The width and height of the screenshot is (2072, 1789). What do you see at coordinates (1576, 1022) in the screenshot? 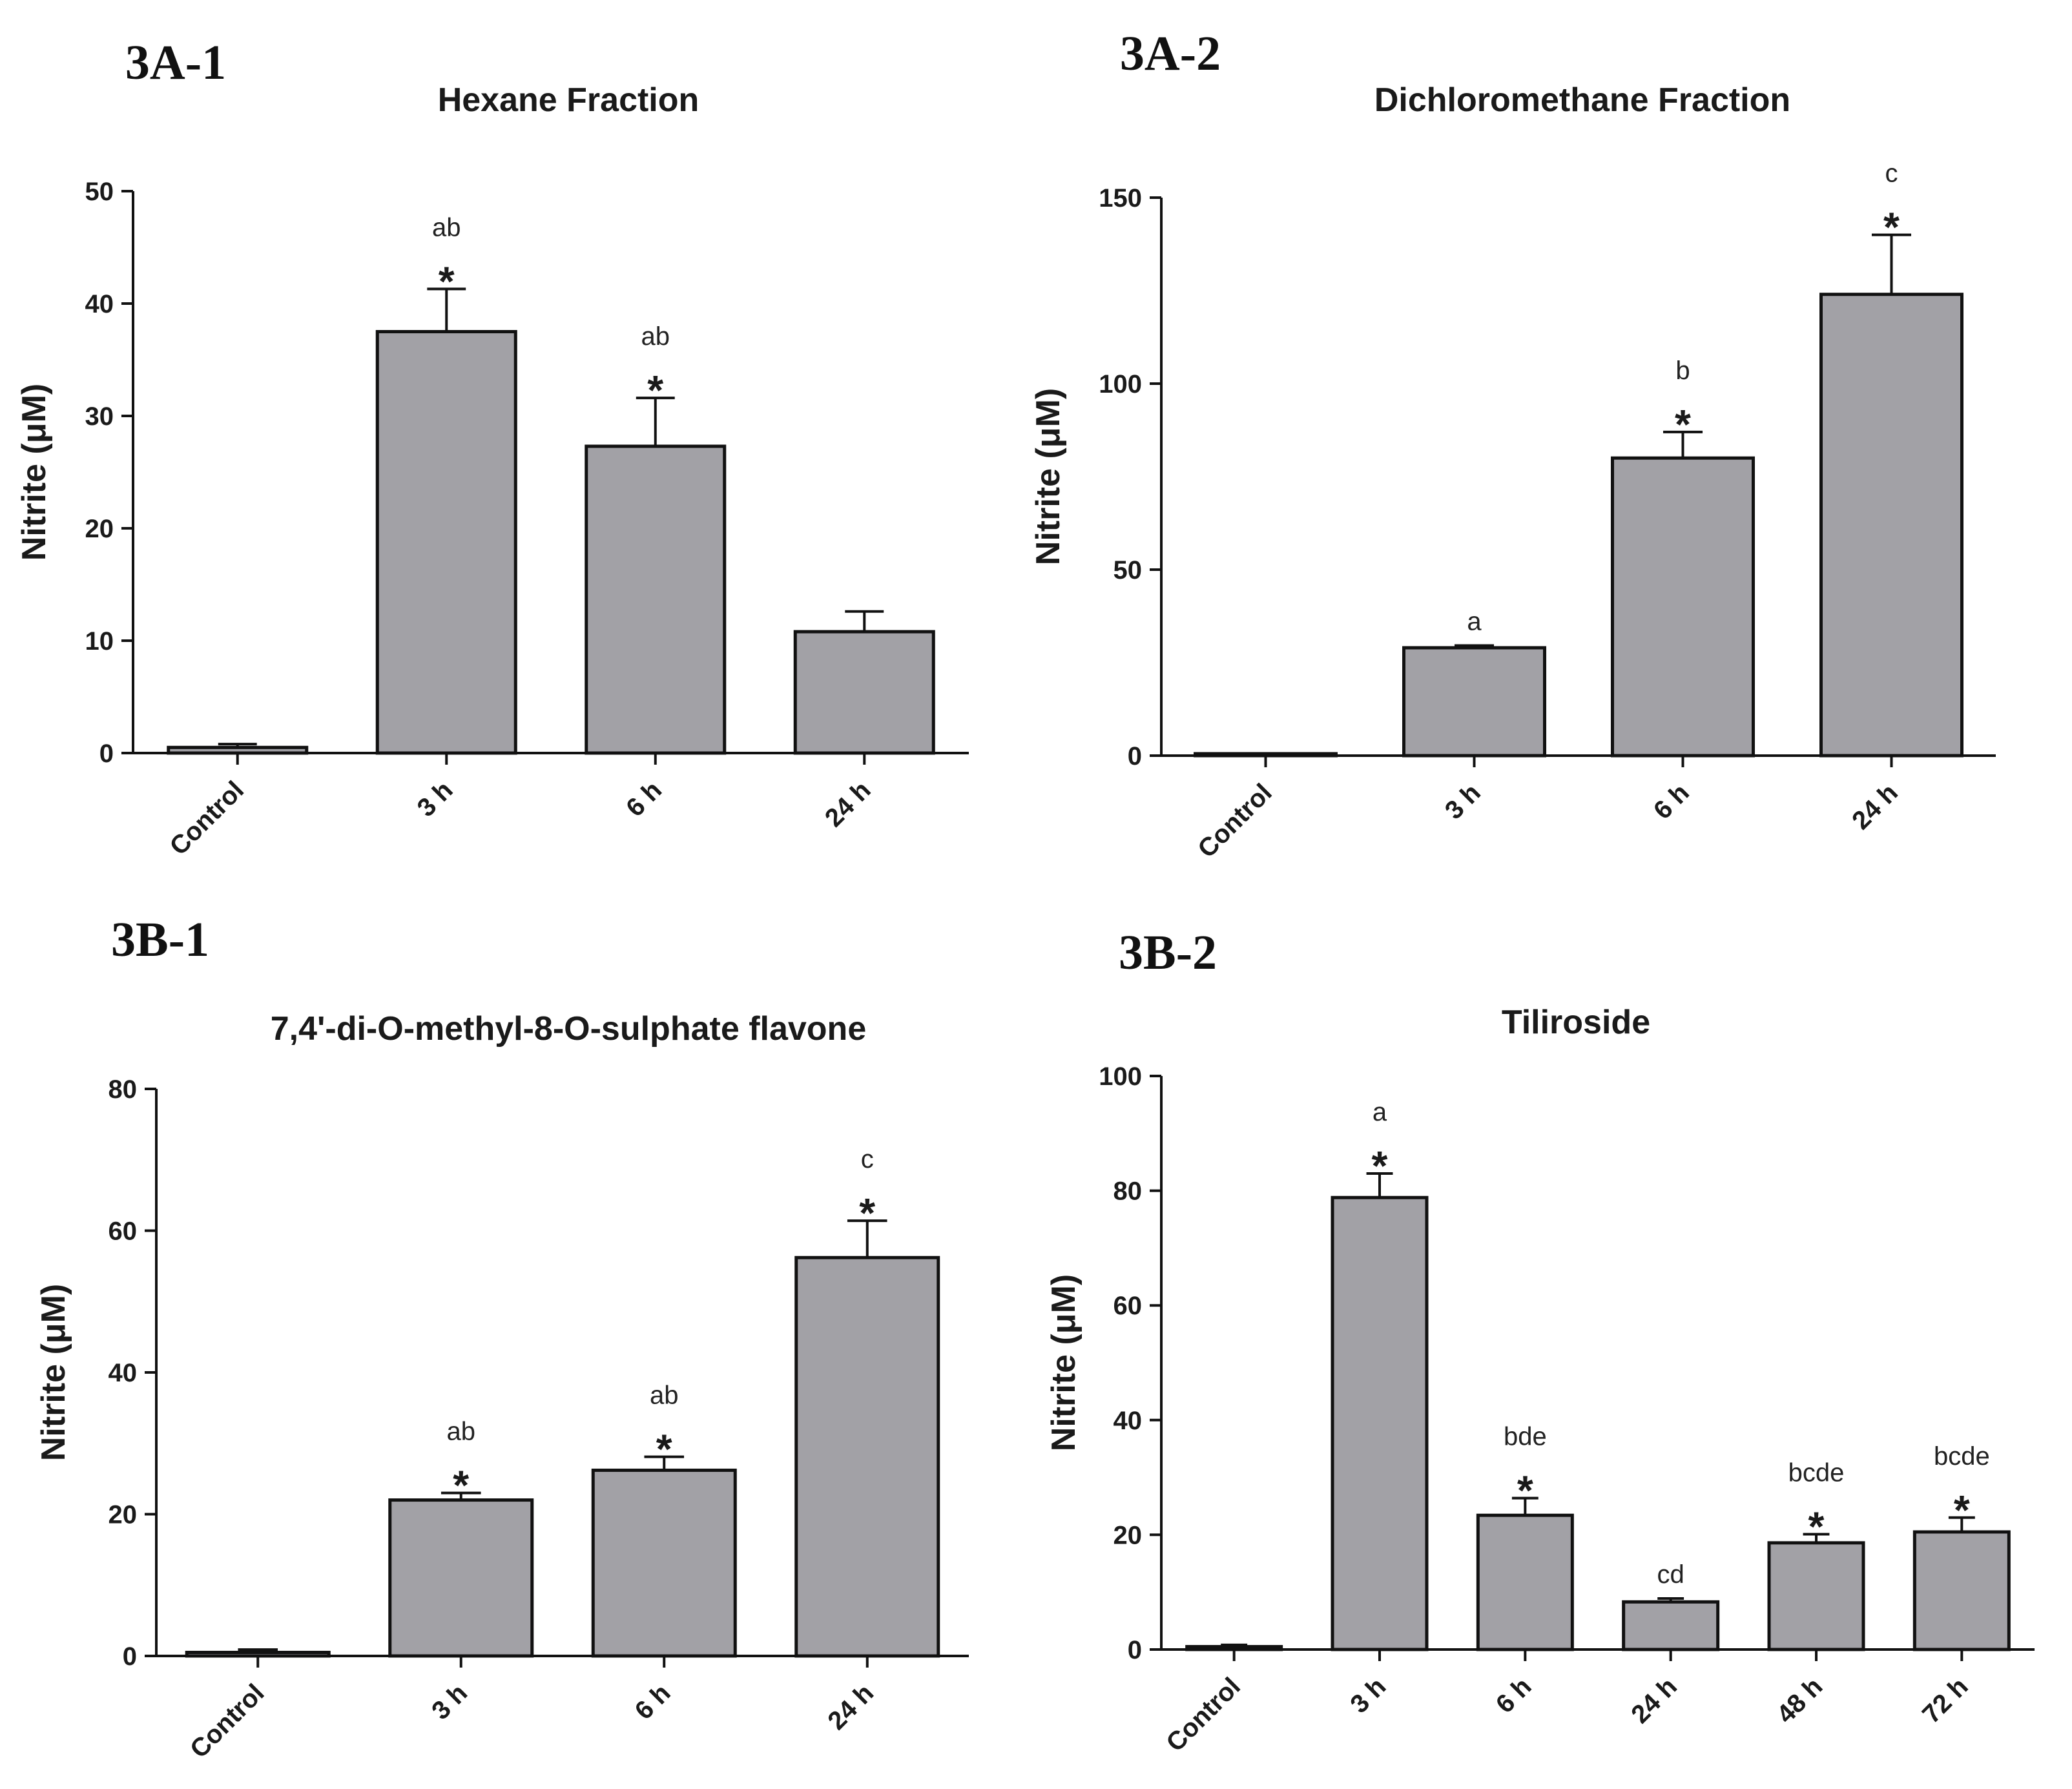
I see `chart-title: Tiliroside` at bounding box center [1576, 1022].